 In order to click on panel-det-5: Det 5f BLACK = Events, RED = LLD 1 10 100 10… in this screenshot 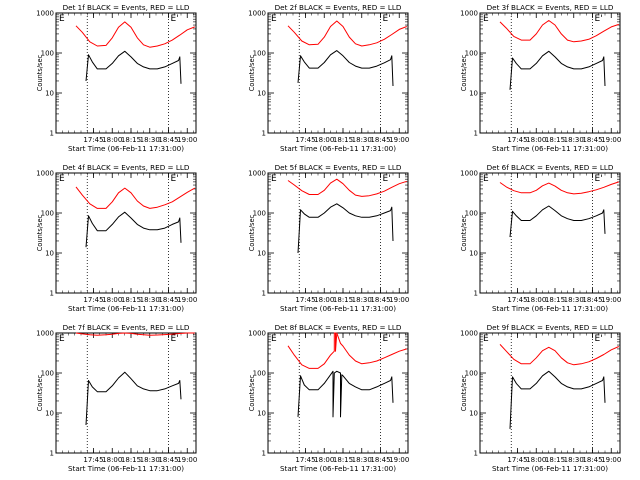, I will do `click(328, 238)`.